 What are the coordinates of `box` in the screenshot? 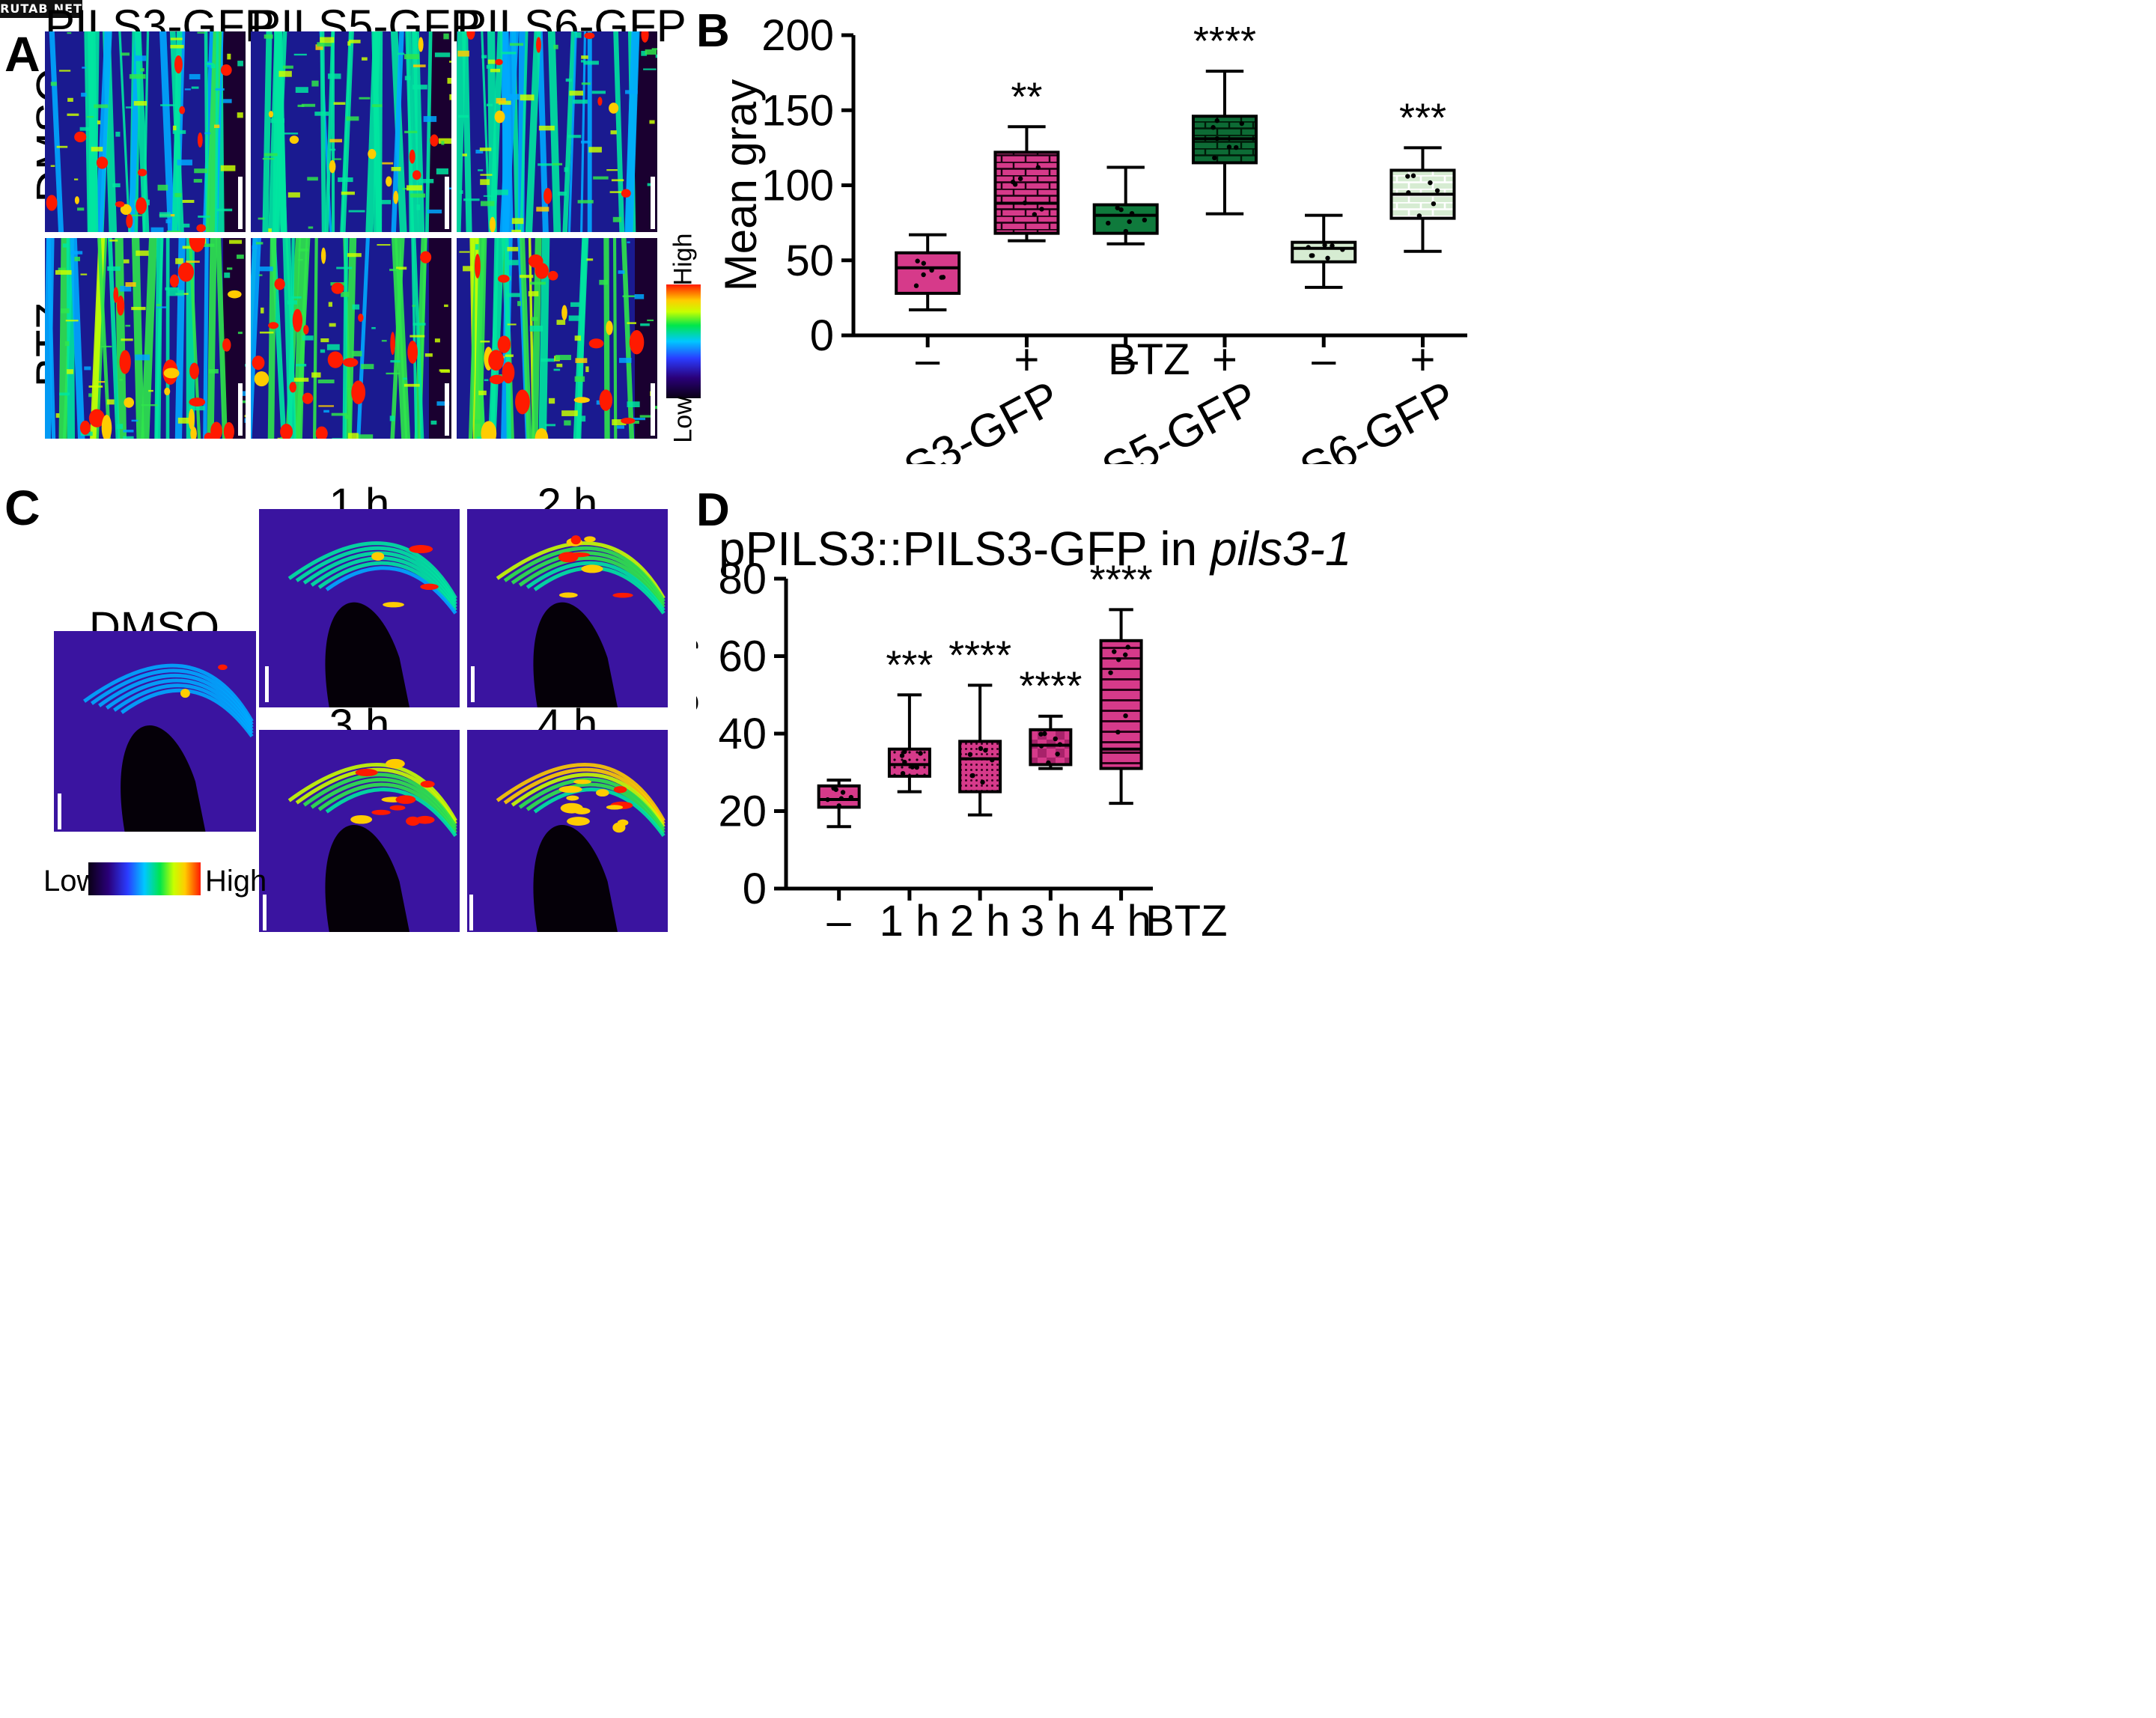 It's located at (928, 273).